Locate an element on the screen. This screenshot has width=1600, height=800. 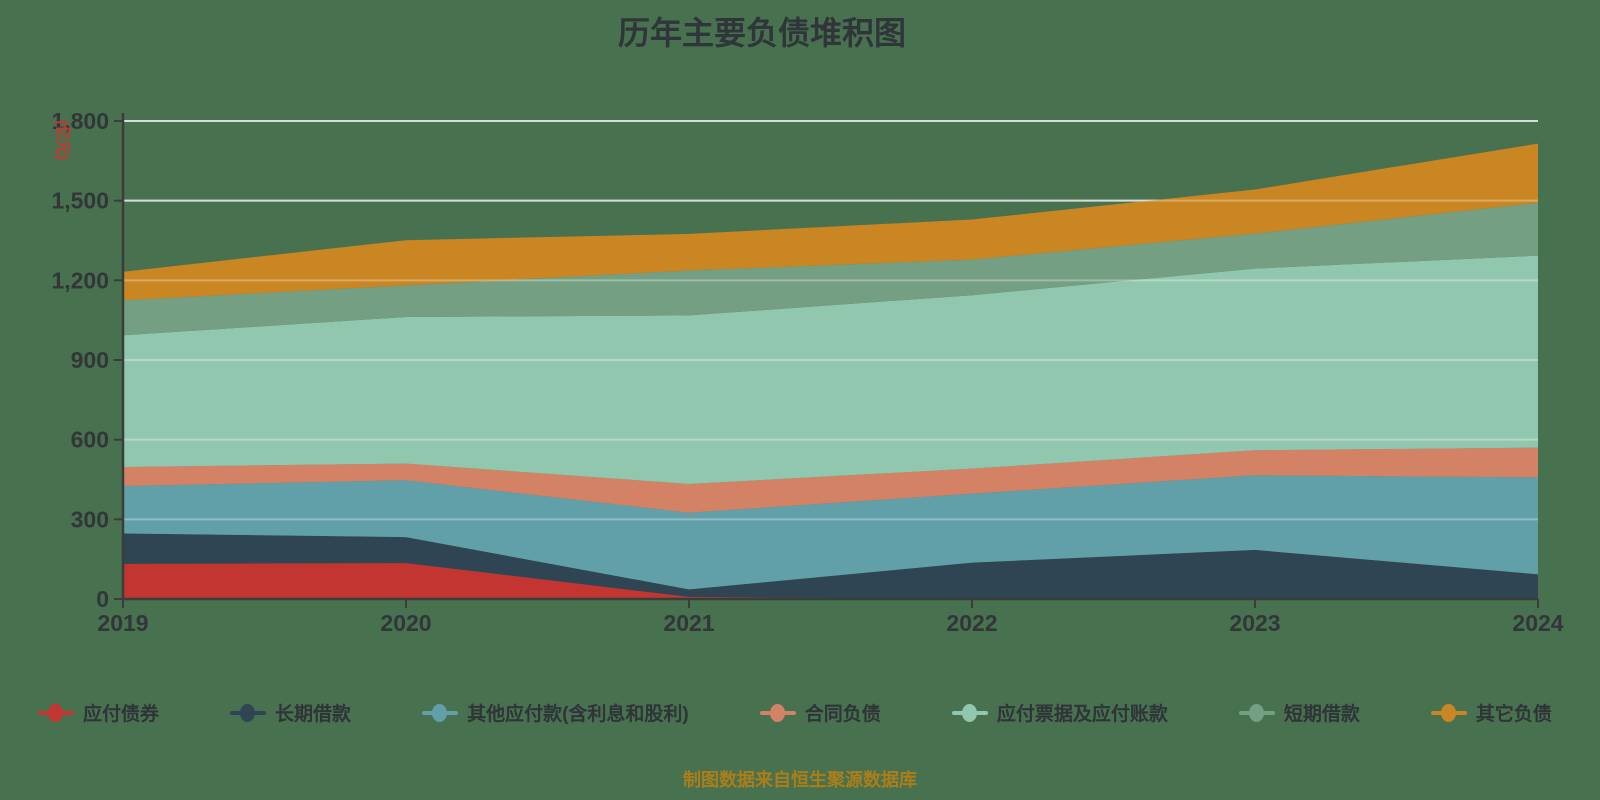
y-tick-label: 0 is located at coordinates (102, 599).